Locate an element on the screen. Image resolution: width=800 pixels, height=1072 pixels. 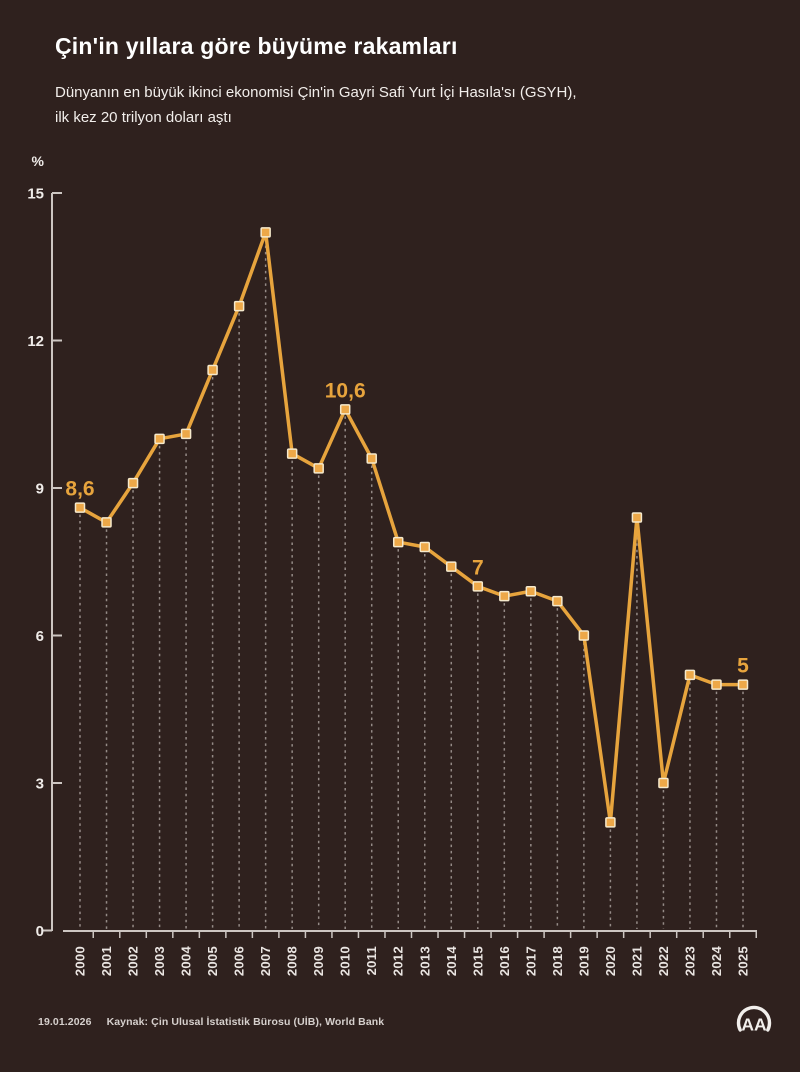
data-point-2017 is located at coordinates (531, 591).